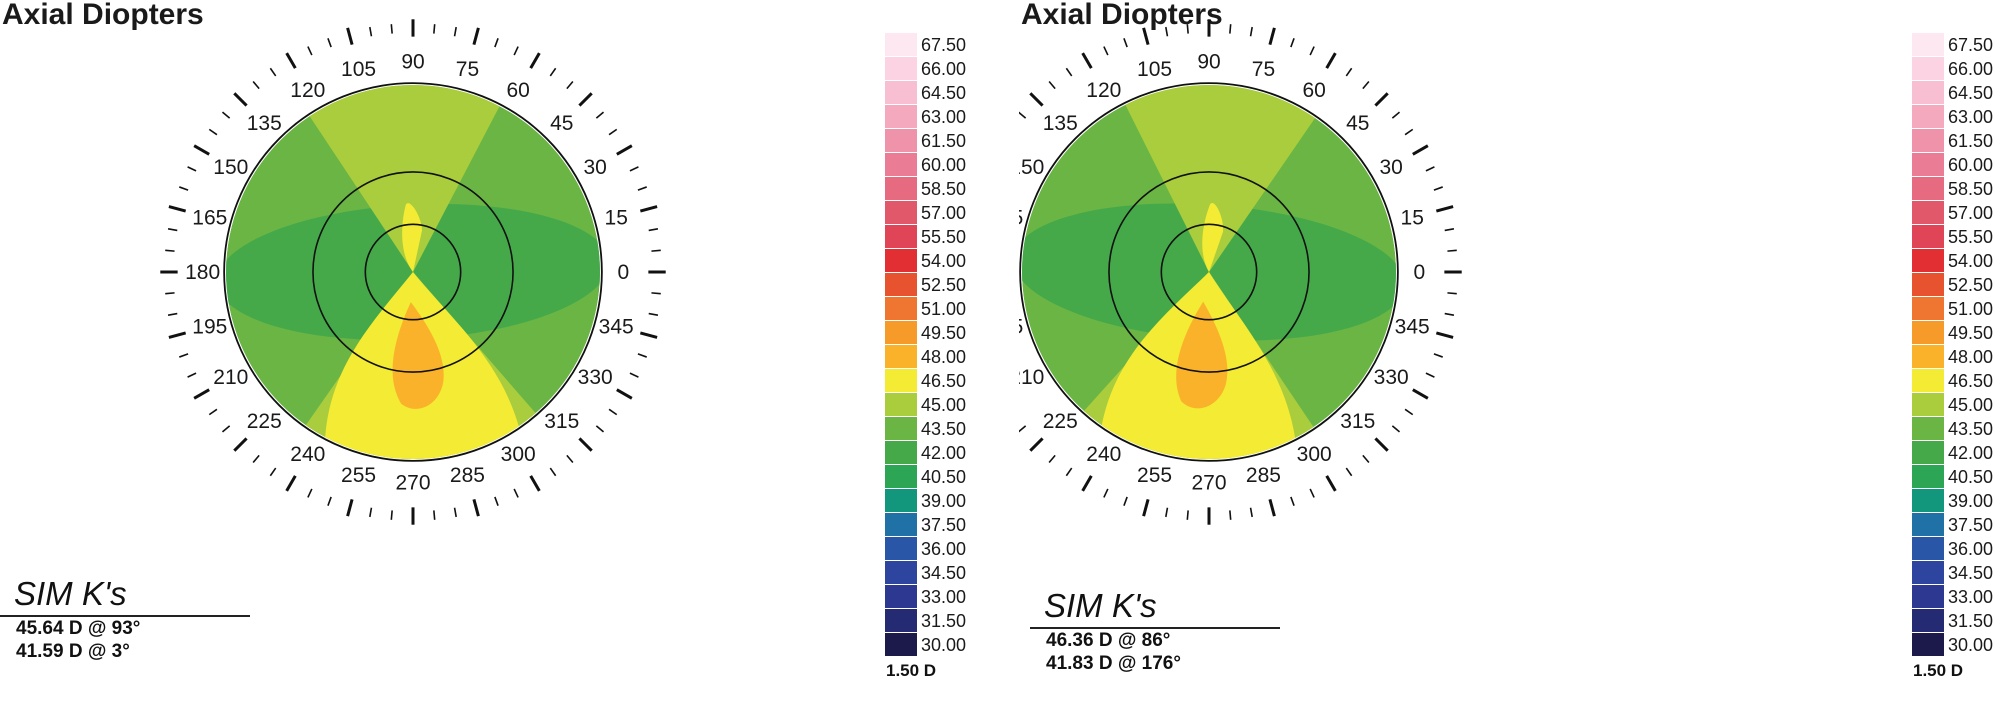 This screenshot has height=711, width=2016. What do you see at coordinates (78, 628) in the screenshot?
I see `sim-k-steep: 45.64 D @ 93°` at bounding box center [78, 628].